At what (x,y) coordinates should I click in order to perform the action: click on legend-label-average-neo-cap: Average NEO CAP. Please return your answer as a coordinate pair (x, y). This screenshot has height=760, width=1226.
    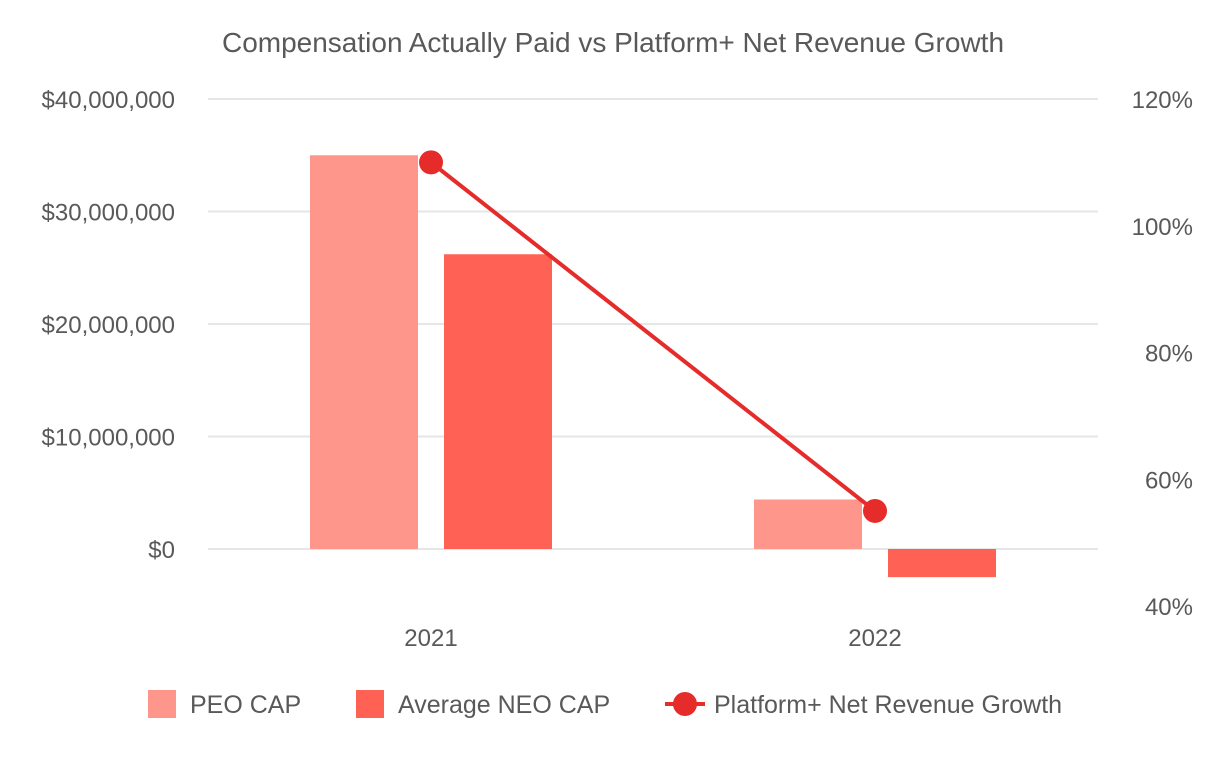
    Looking at the image, I should click on (504, 705).